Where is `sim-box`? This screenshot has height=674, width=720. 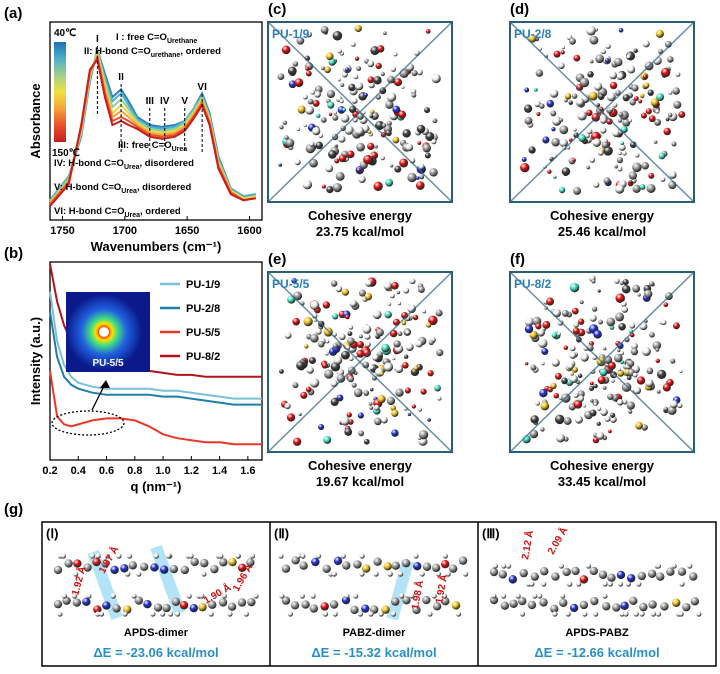
sim-box is located at coordinates (360, 362).